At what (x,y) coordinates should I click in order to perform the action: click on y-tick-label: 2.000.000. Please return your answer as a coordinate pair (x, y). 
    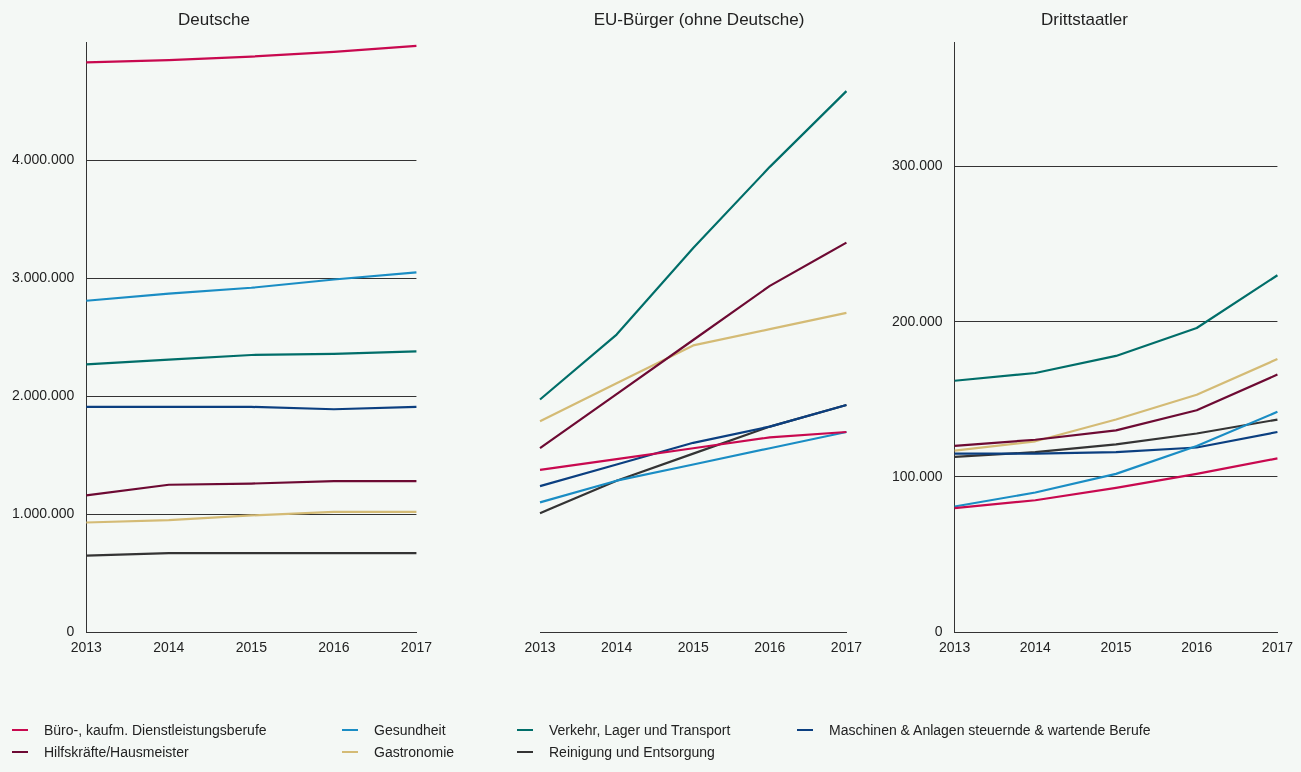
    Looking at the image, I should click on (43, 395).